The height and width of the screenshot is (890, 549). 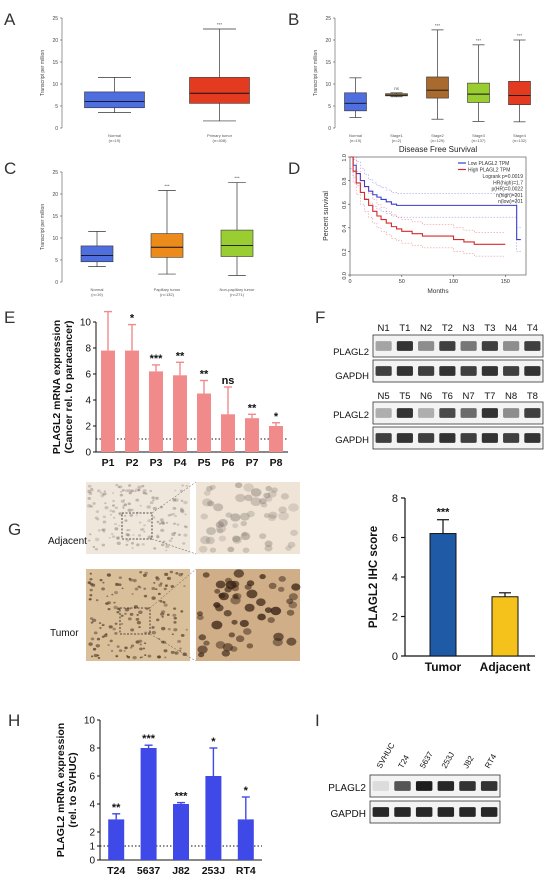 I want to click on b-x-n: (n=137), so click(x=479, y=140).